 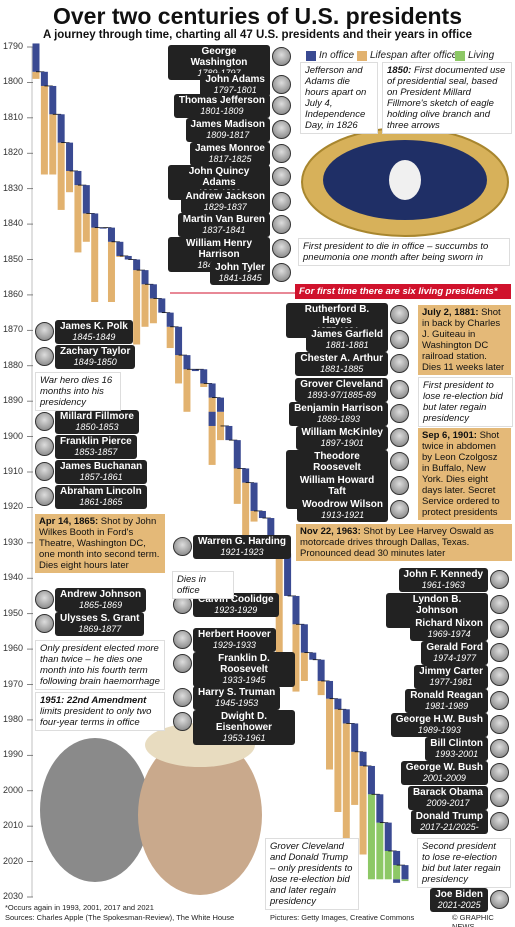 What do you see at coordinates (234, 645) in the screenshot?
I see `president-term: 1929-1933` at bounding box center [234, 645].